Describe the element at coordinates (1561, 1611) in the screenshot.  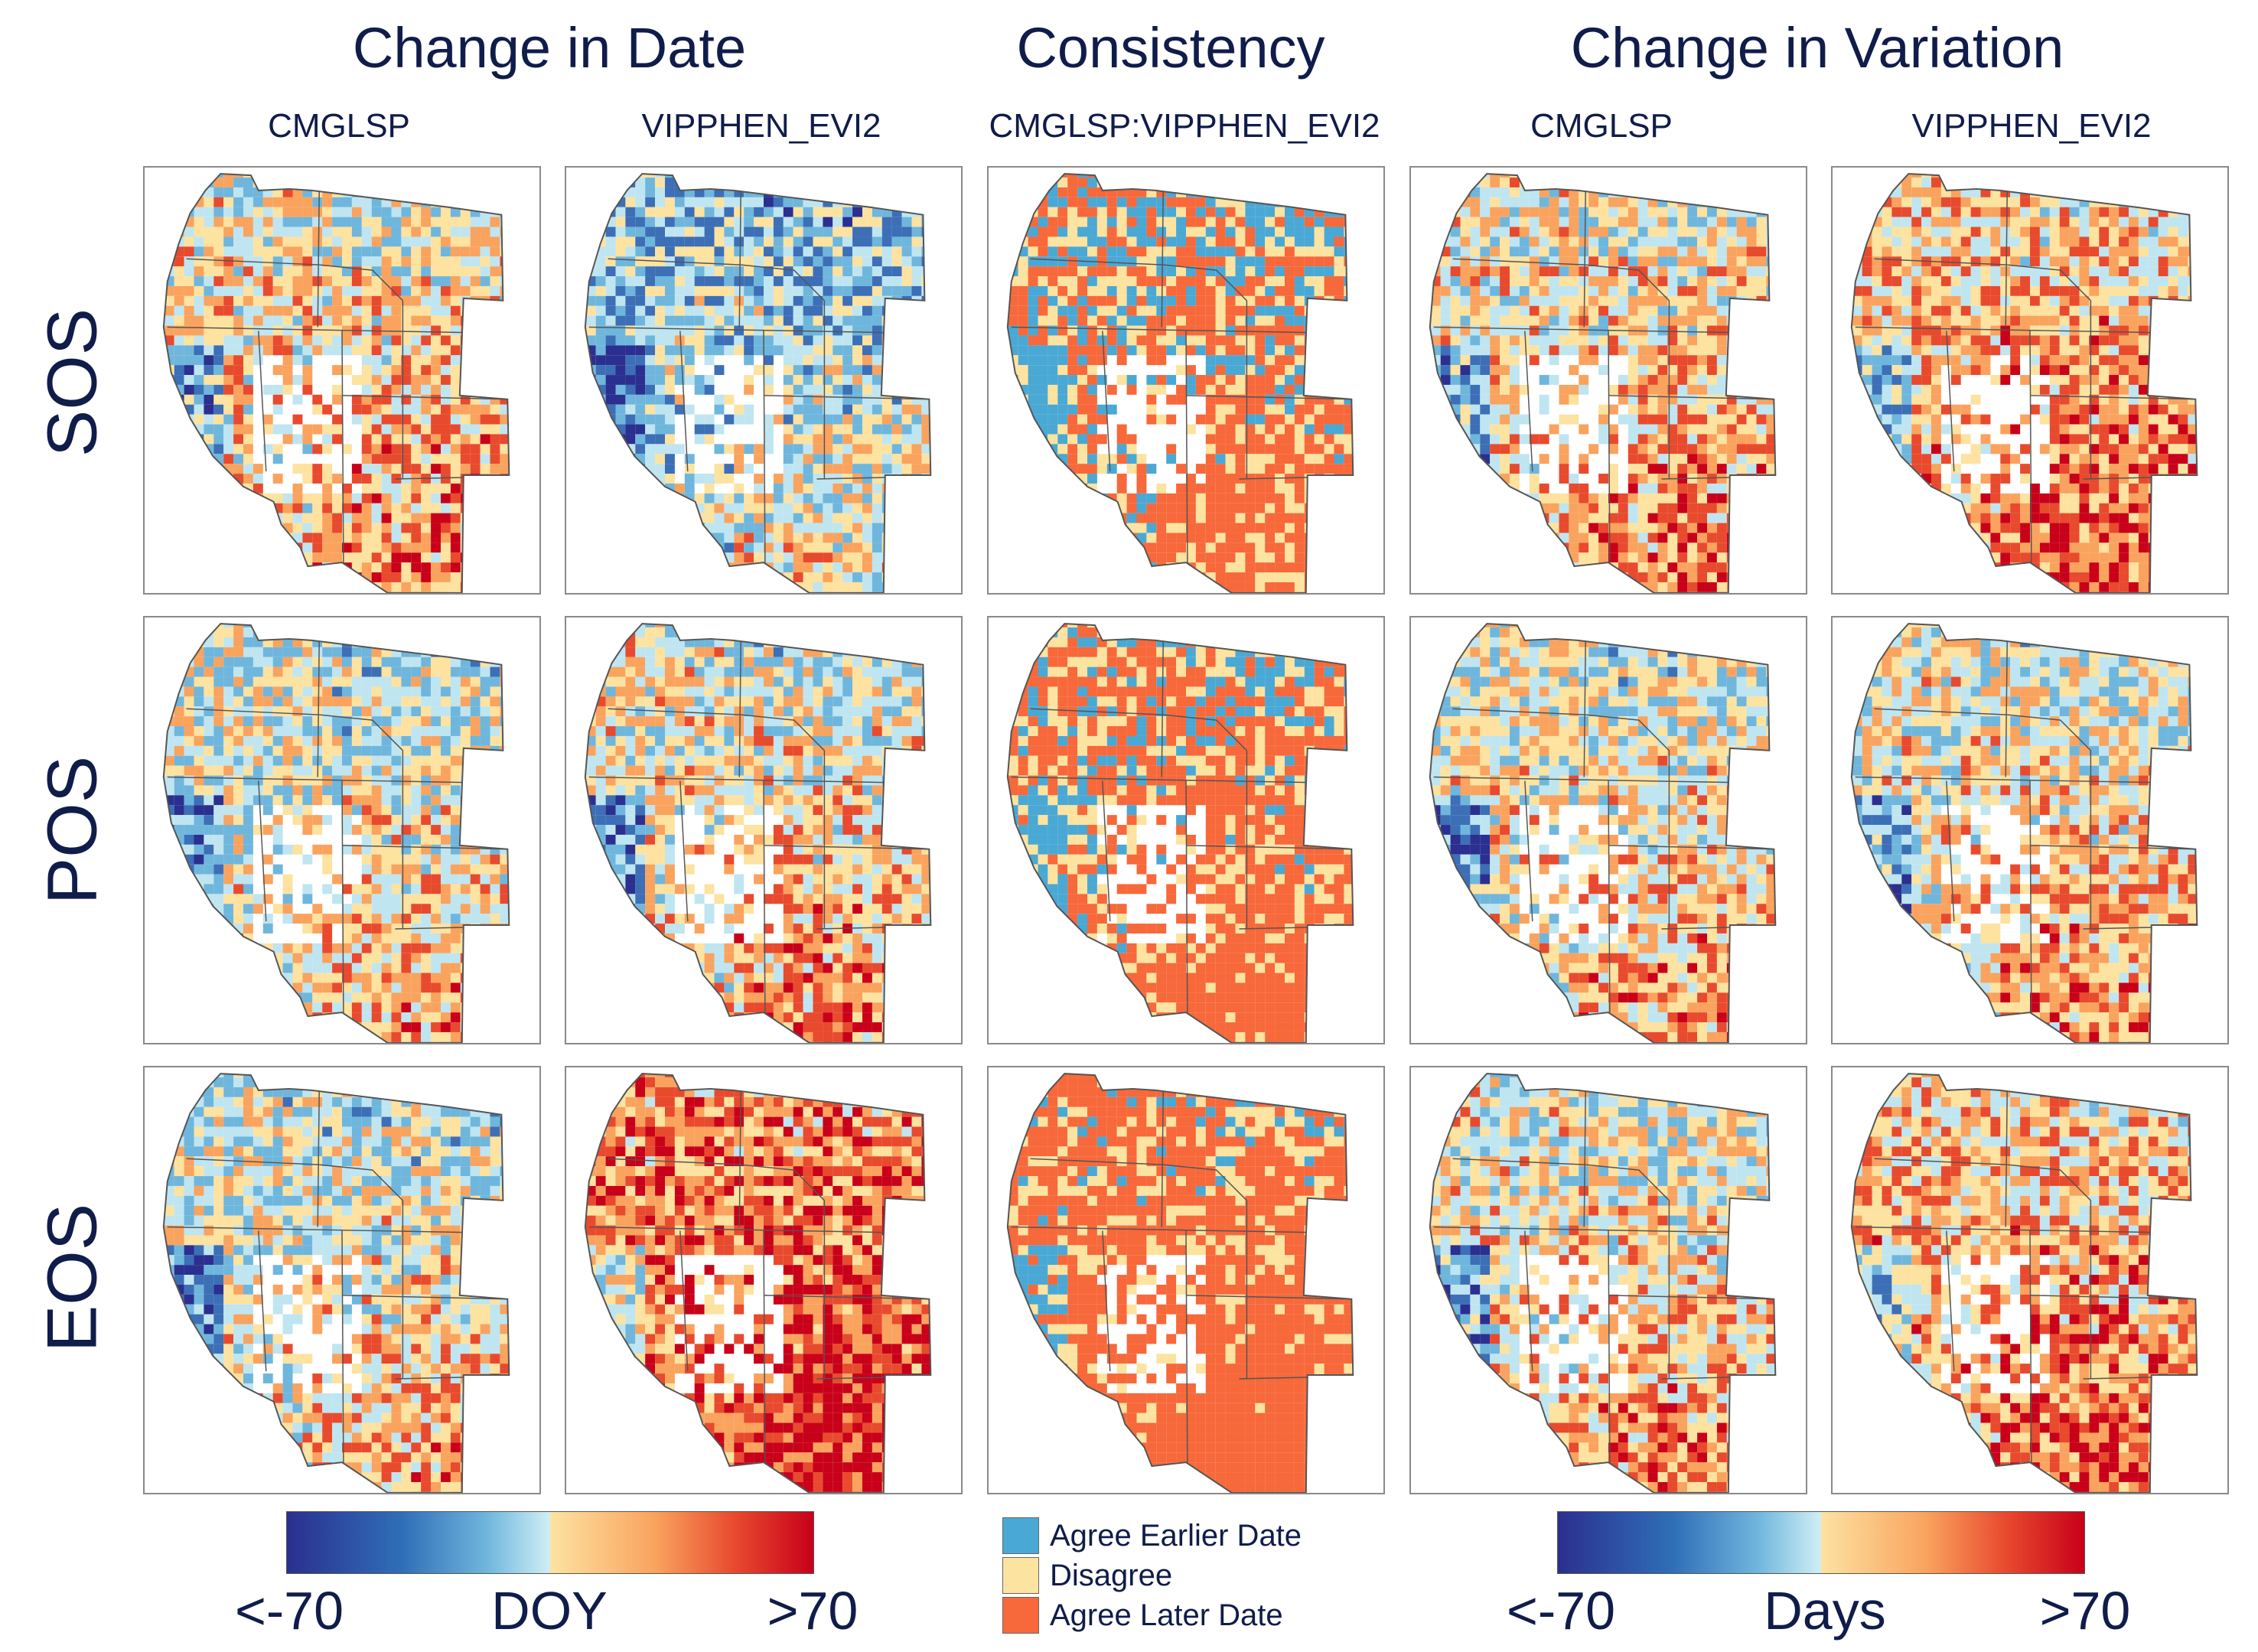
I see `variation-colorbar-min-label: <-70` at that location.